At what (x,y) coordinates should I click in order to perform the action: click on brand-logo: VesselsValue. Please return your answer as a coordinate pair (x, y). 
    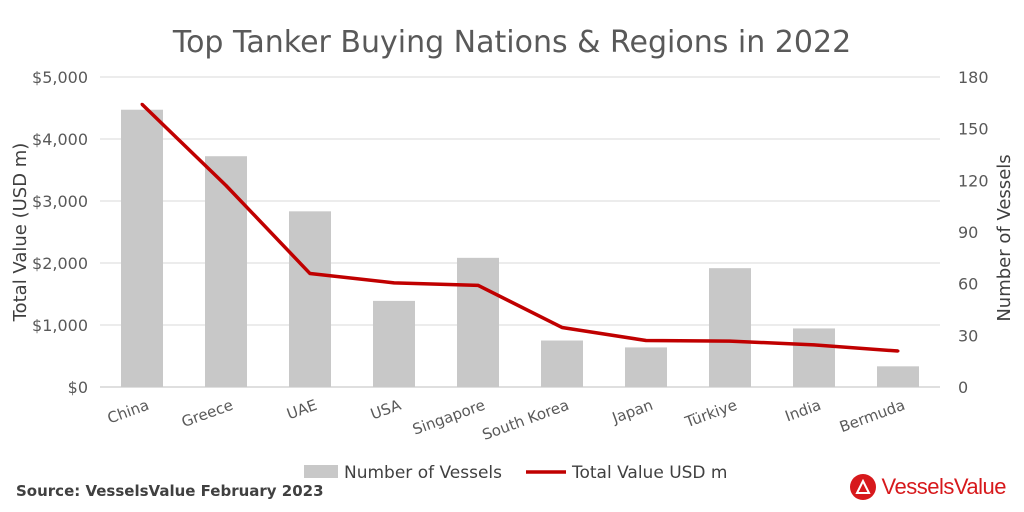
    Looking at the image, I should click on (928, 487).